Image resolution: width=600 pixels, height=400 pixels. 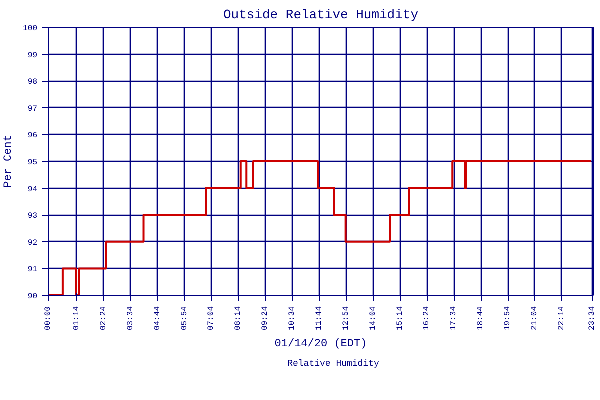 I want to click on x-tick-label: 23:34, so click(x=593, y=318).